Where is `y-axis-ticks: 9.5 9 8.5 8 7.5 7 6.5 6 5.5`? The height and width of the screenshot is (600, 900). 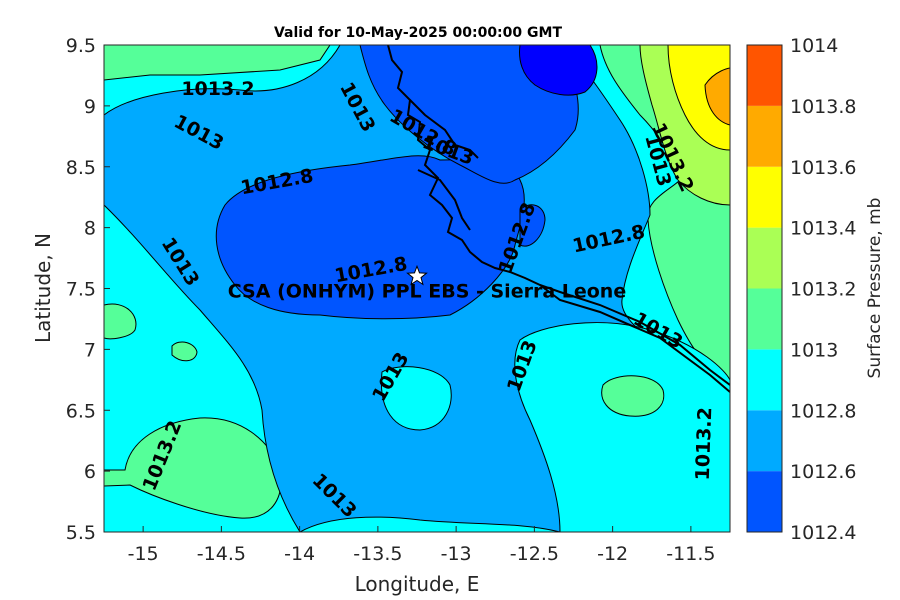
y-axis-ticks: 9.5 9 8.5 8 7.5 7 6.5 6 5.5 is located at coordinates (88, 289).